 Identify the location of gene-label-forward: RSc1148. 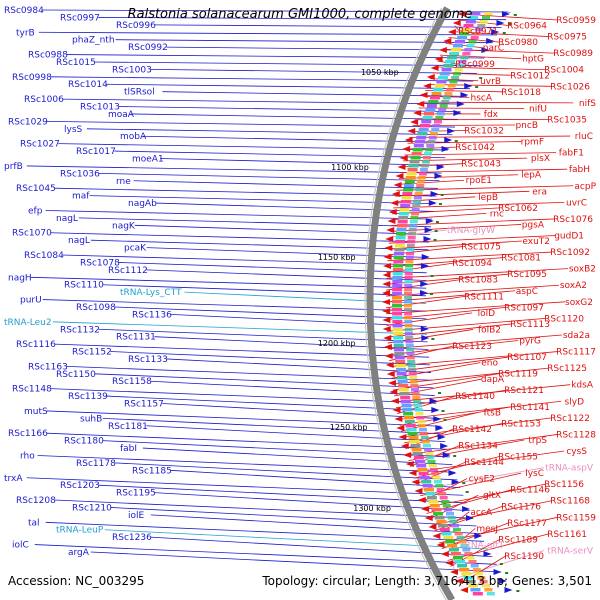
(32, 390).